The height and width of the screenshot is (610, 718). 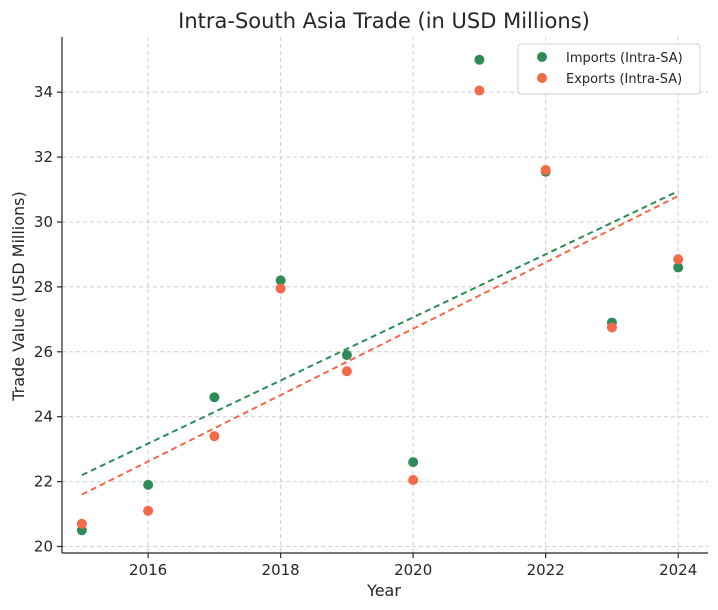 What do you see at coordinates (43, 157) in the screenshot?
I see `y-tick-label: 32` at bounding box center [43, 157].